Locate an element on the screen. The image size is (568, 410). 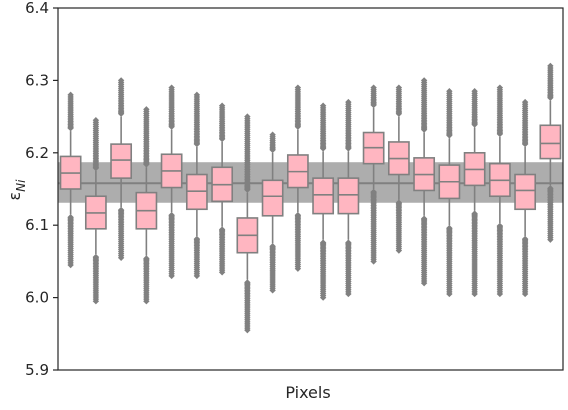
y-tick-label: 6.2 is located at coordinates (37, 153).